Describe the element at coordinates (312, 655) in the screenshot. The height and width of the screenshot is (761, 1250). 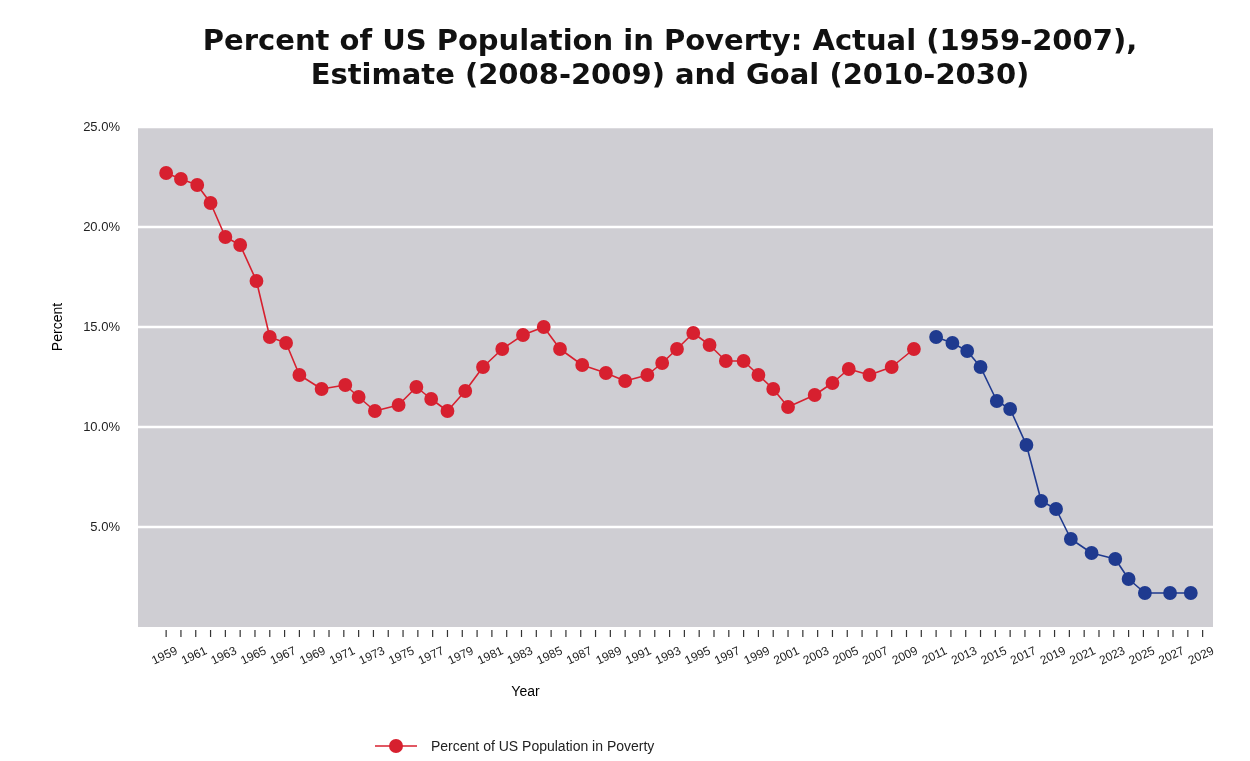
I see `x-tick-label: 1969` at that location.